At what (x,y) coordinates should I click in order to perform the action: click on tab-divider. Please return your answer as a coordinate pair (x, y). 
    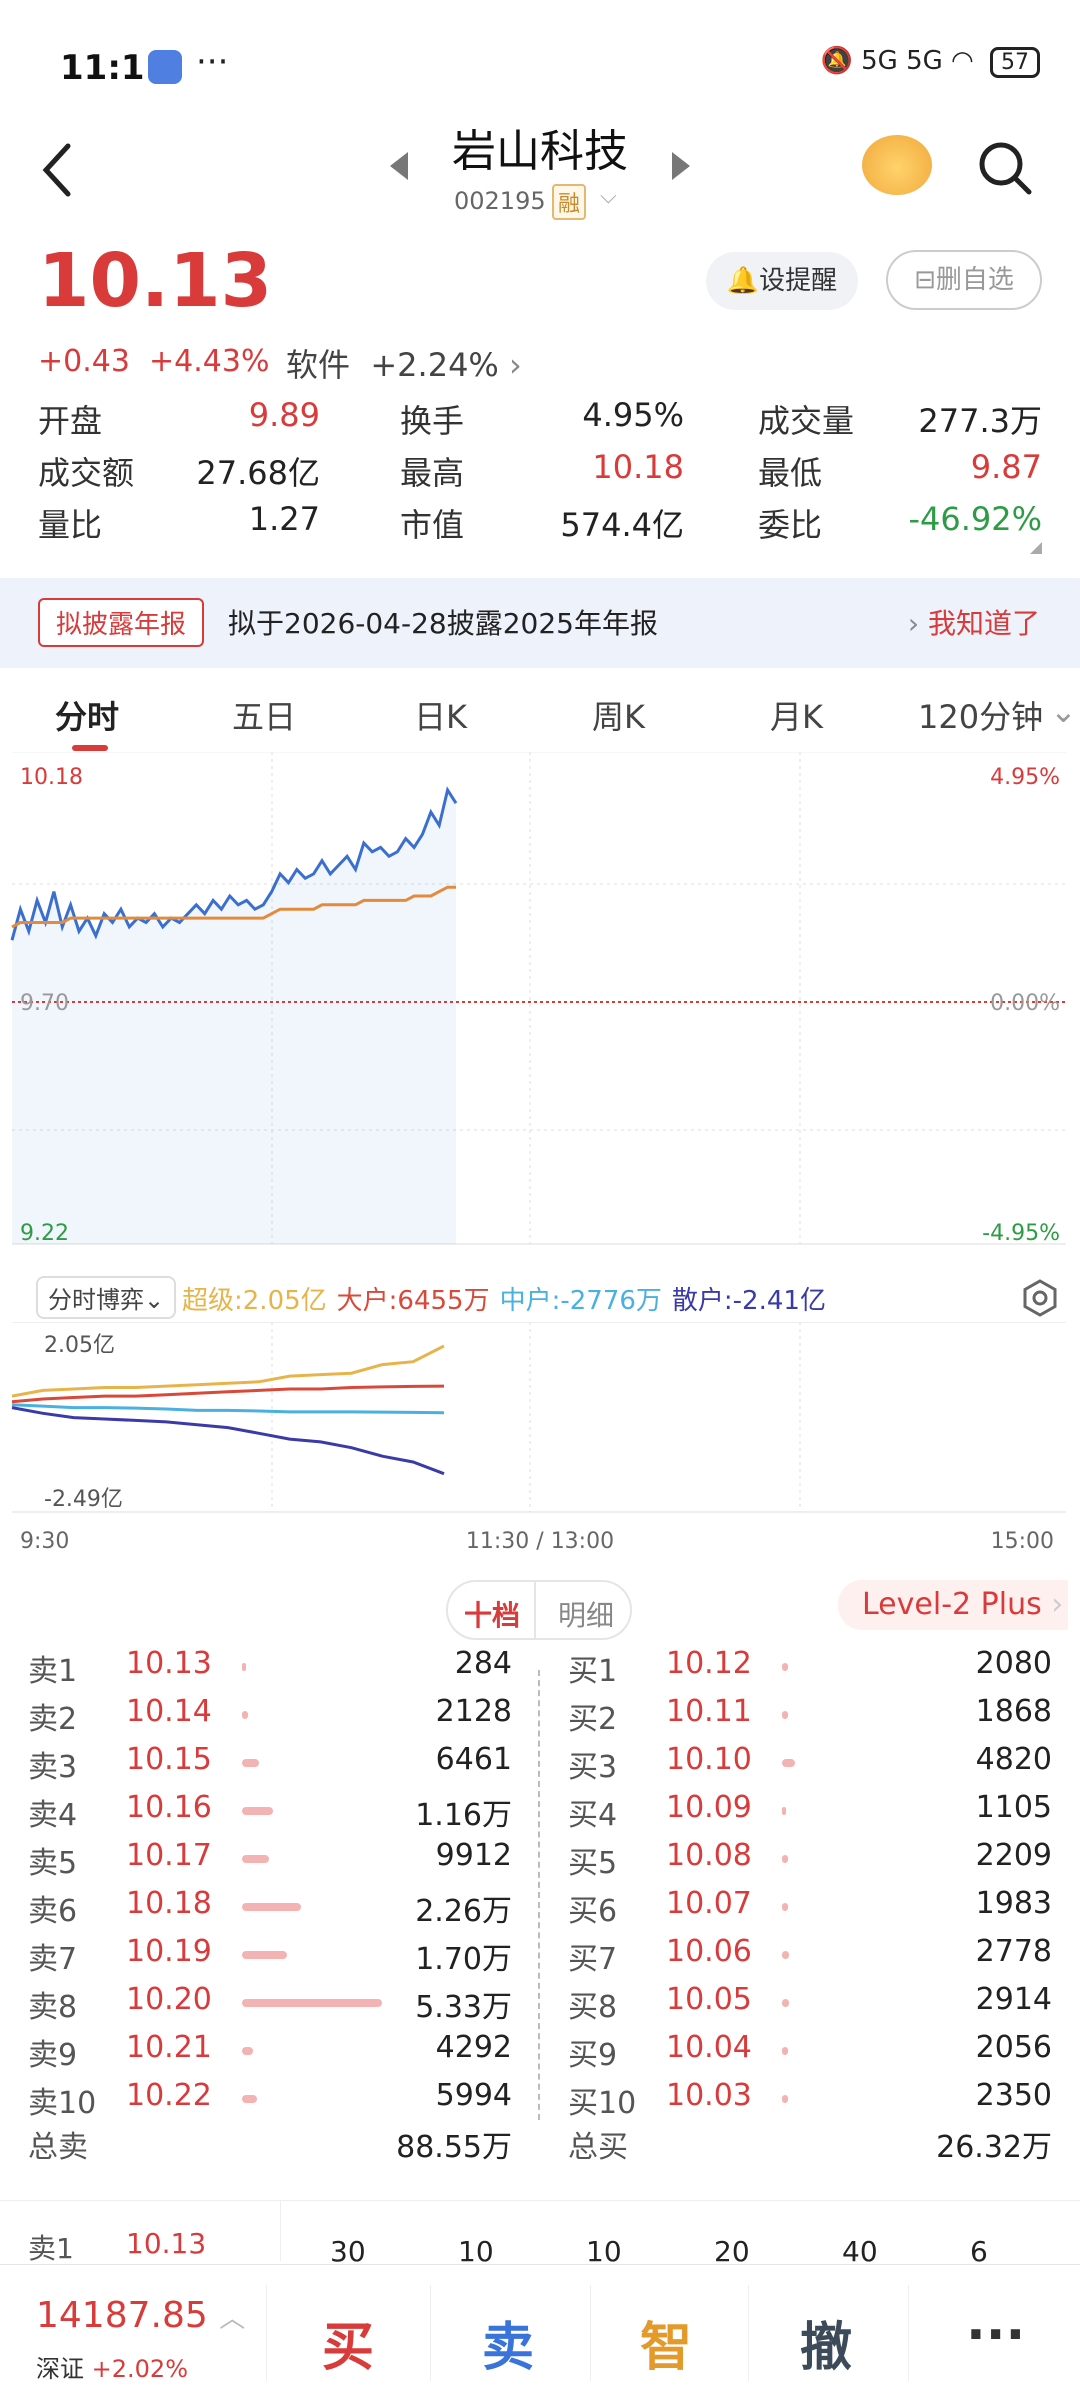
    Looking at the image, I should click on (535, 1610).